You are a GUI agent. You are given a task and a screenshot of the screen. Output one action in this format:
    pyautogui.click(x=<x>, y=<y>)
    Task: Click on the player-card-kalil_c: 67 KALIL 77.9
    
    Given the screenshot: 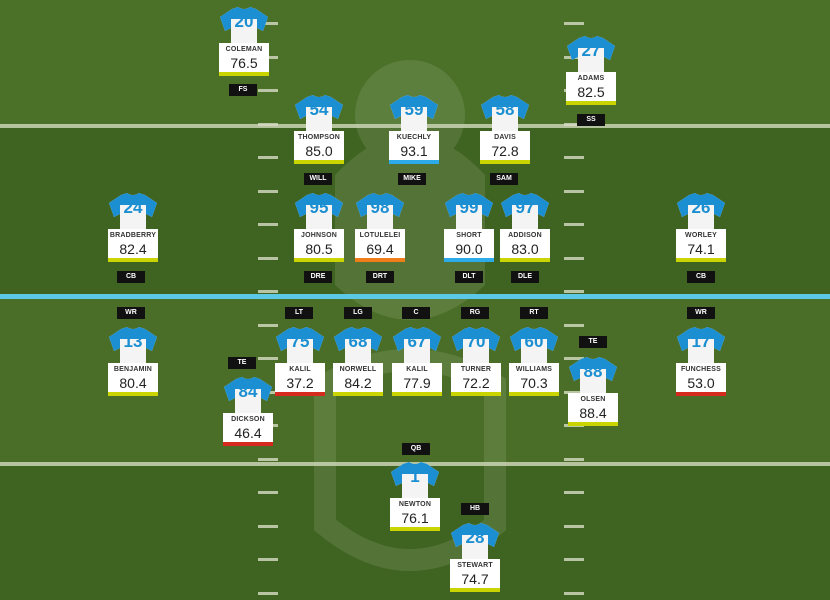 What is the action you would take?
    pyautogui.click(x=417, y=361)
    